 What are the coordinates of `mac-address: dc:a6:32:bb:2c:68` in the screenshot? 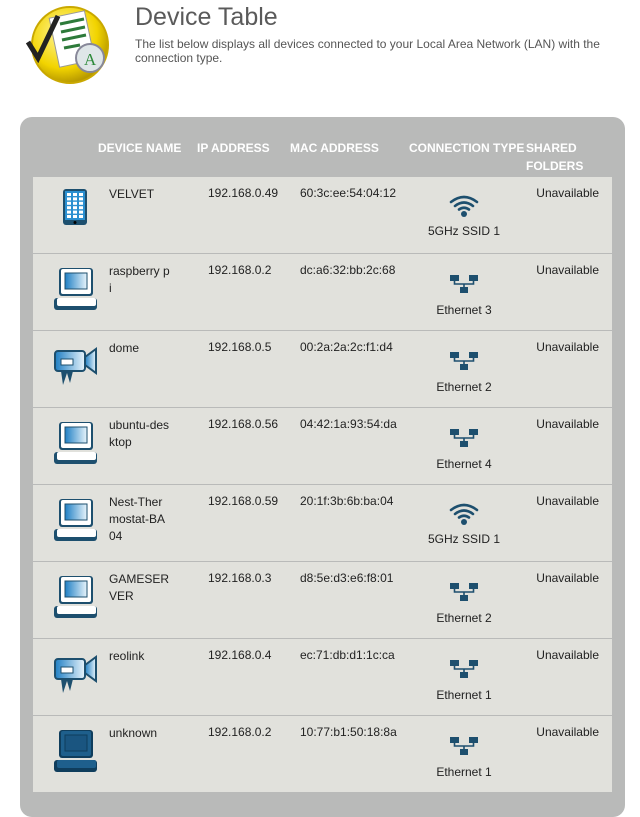 It's located at (348, 270).